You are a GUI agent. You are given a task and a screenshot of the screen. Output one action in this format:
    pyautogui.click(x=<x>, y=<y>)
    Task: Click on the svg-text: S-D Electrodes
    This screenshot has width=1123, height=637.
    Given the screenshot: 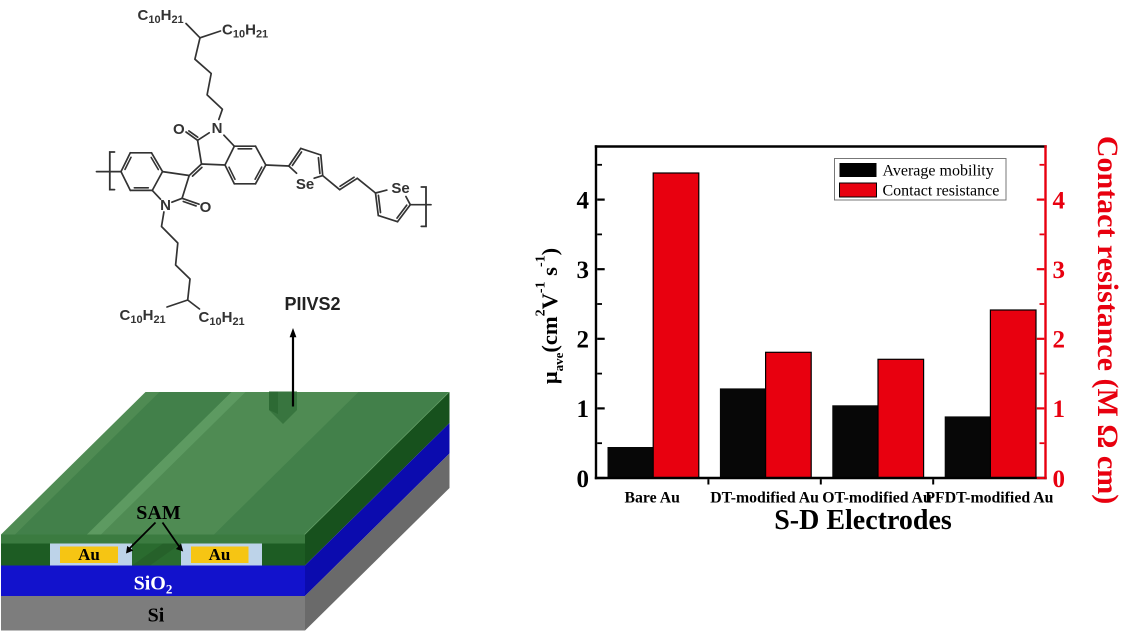 What is the action you would take?
    pyautogui.click(x=863, y=520)
    